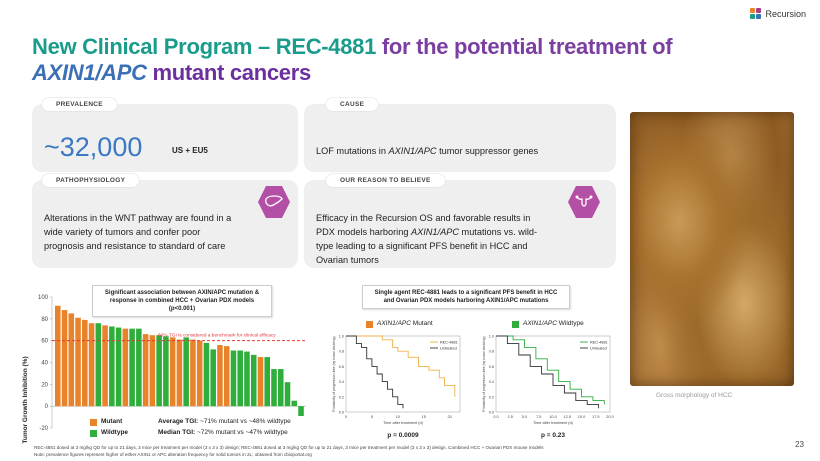  What do you see at coordinates (491, 382) in the screenshot?
I see `y-tick-label: 0.4` at bounding box center [491, 382].